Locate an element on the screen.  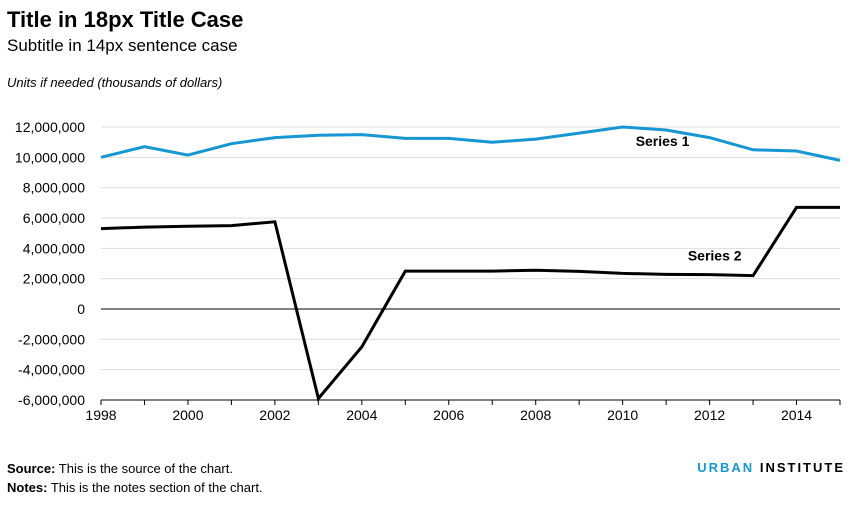
x-tick-label: 2004 is located at coordinates (361, 415).